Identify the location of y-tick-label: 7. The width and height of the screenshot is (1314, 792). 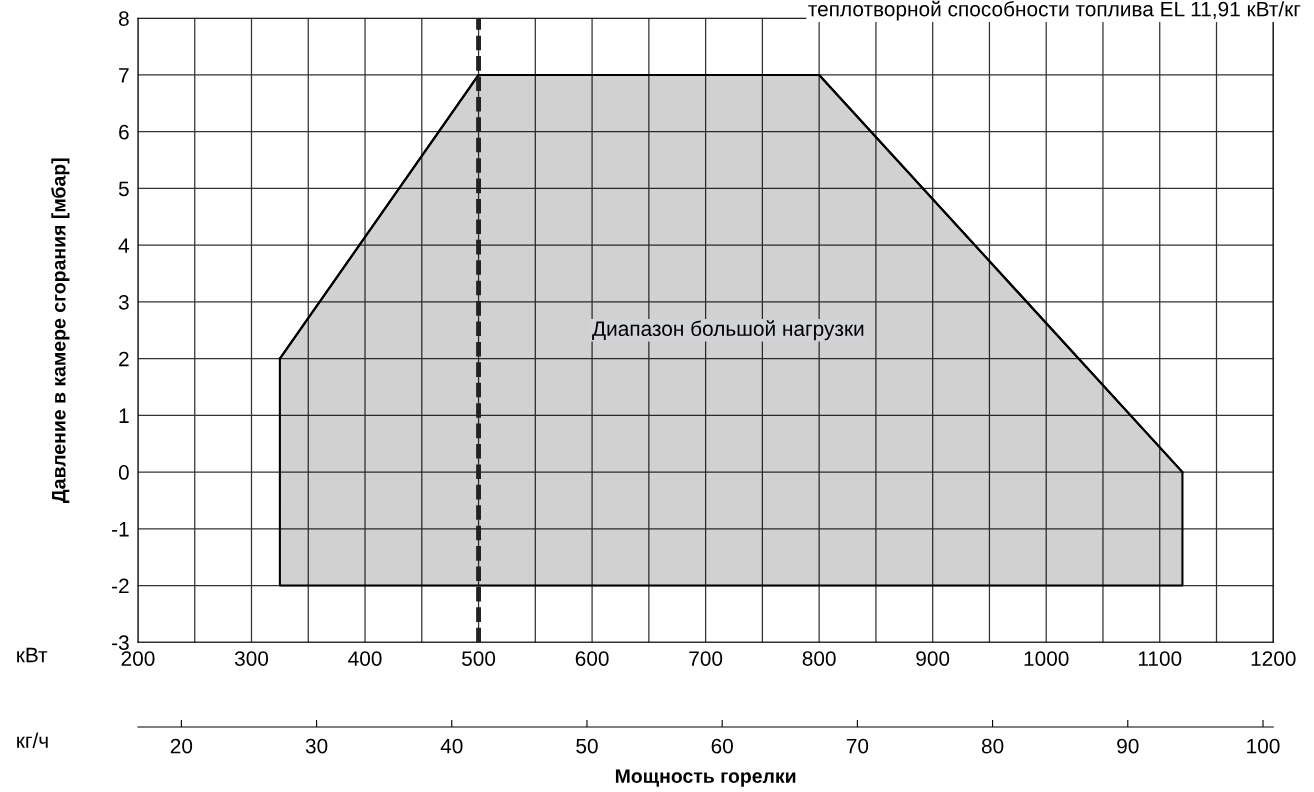
(124, 75).